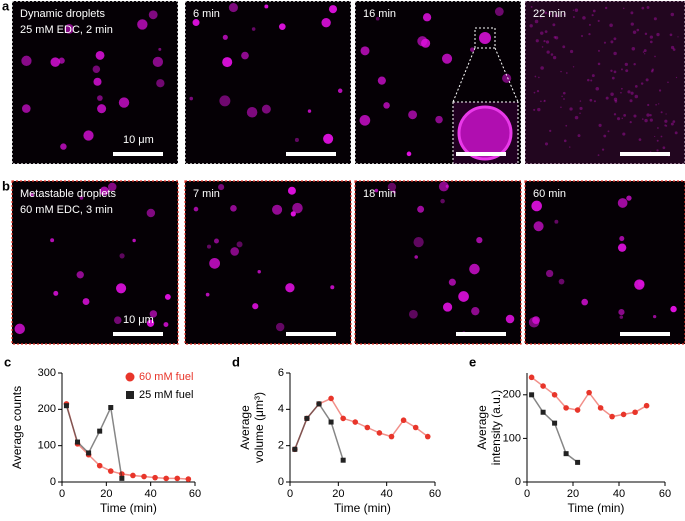 The image size is (685, 521). I want to click on micrograph: 60 min, so click(604, 262).